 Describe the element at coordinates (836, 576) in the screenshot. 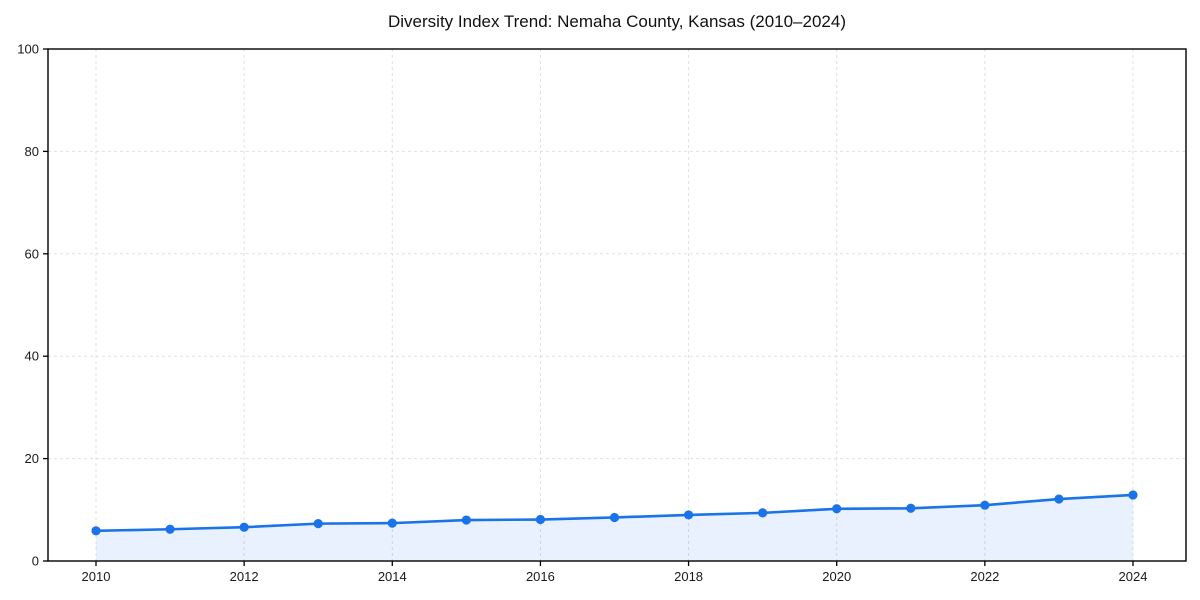

I see `x-tick-label: 2020` at that location.